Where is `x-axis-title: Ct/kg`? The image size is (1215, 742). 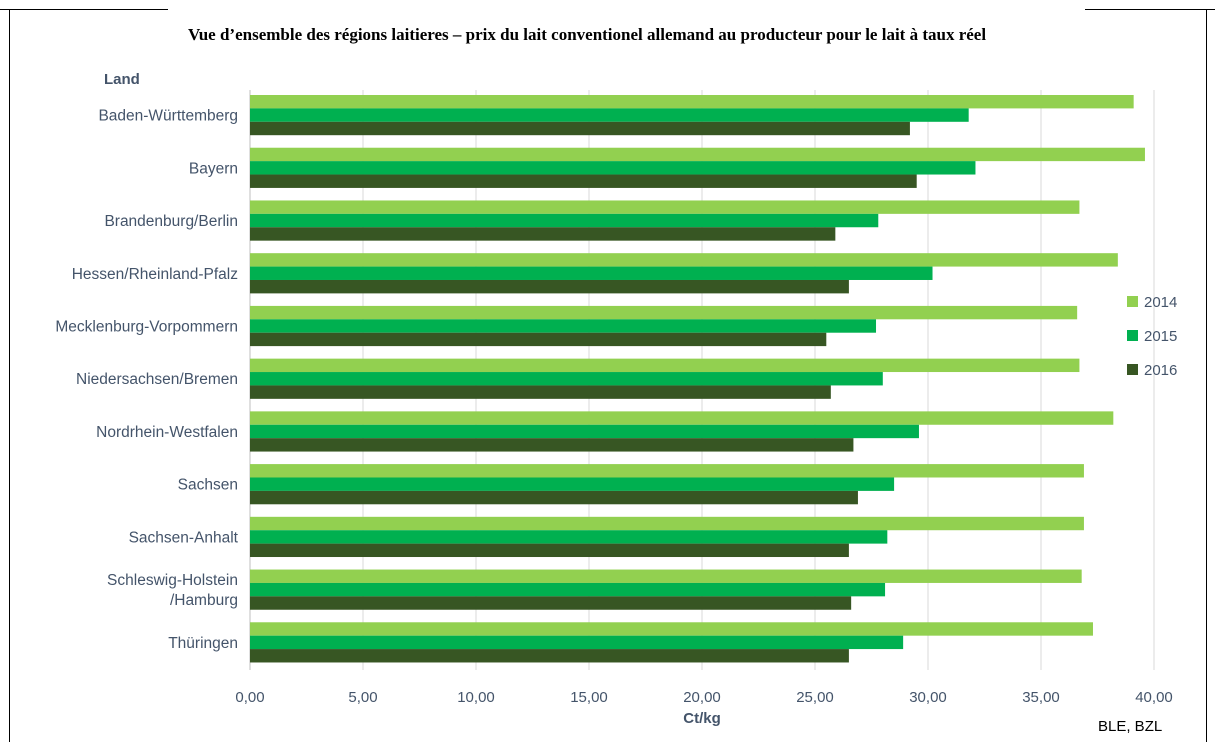
x-axis-title: Ct/kg is located at coordinates (702, 718).